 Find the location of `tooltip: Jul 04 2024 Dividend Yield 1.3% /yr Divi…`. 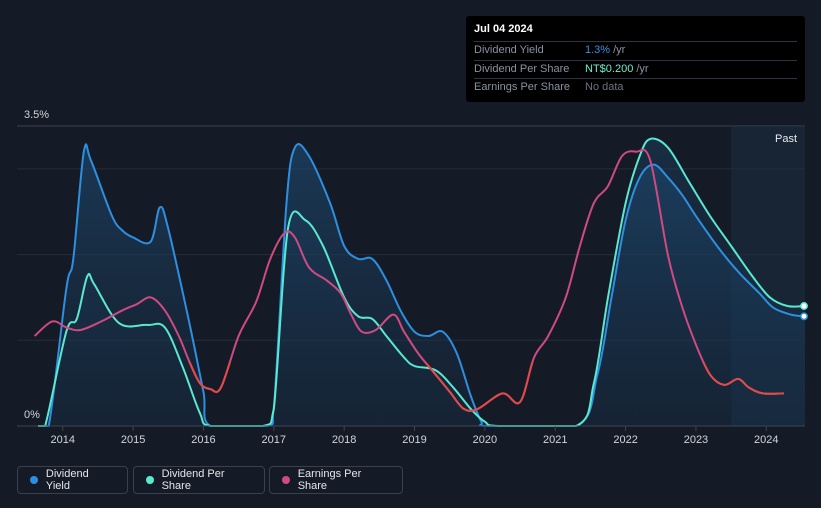

tooltip: Jul 04 2024 Dividend Yield 1.3% /yr Divi… is located at coordinates (635, 59).